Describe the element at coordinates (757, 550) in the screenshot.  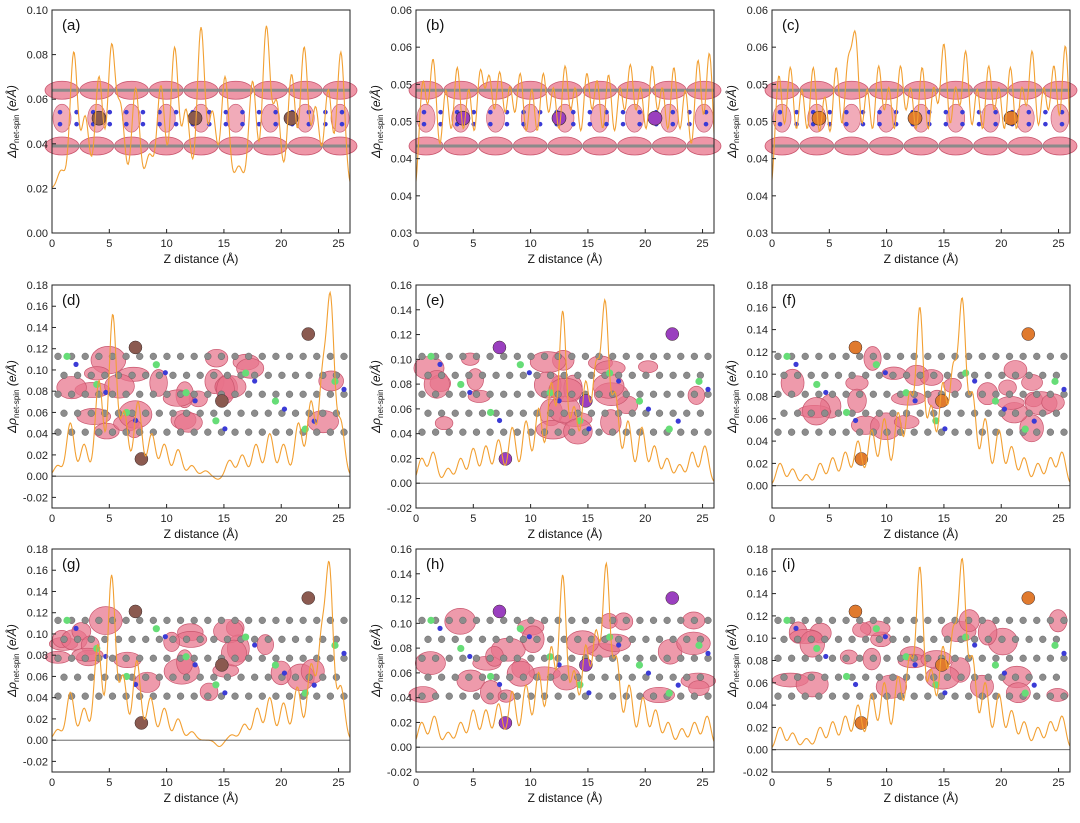
I see `y-tick-label: 0.18` at that location.